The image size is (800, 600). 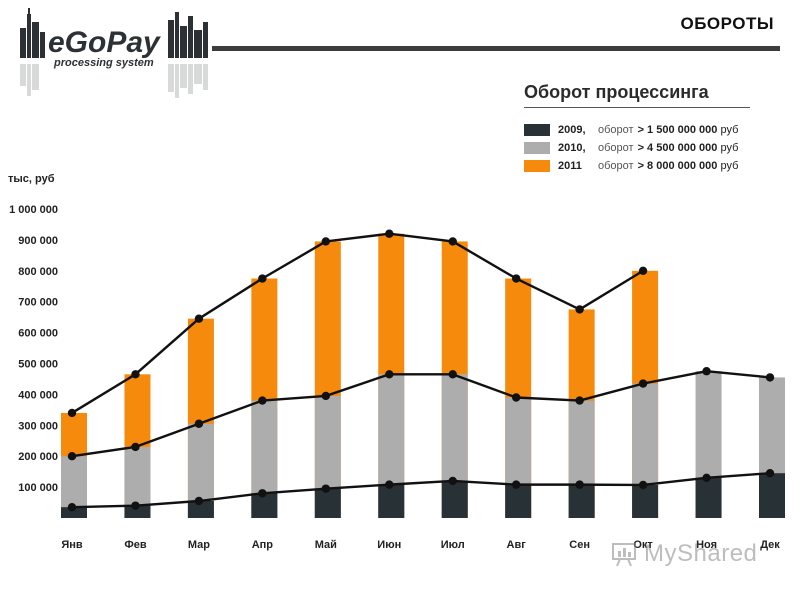 I want to click on chart-title-rule, so click(x=637, y=107).